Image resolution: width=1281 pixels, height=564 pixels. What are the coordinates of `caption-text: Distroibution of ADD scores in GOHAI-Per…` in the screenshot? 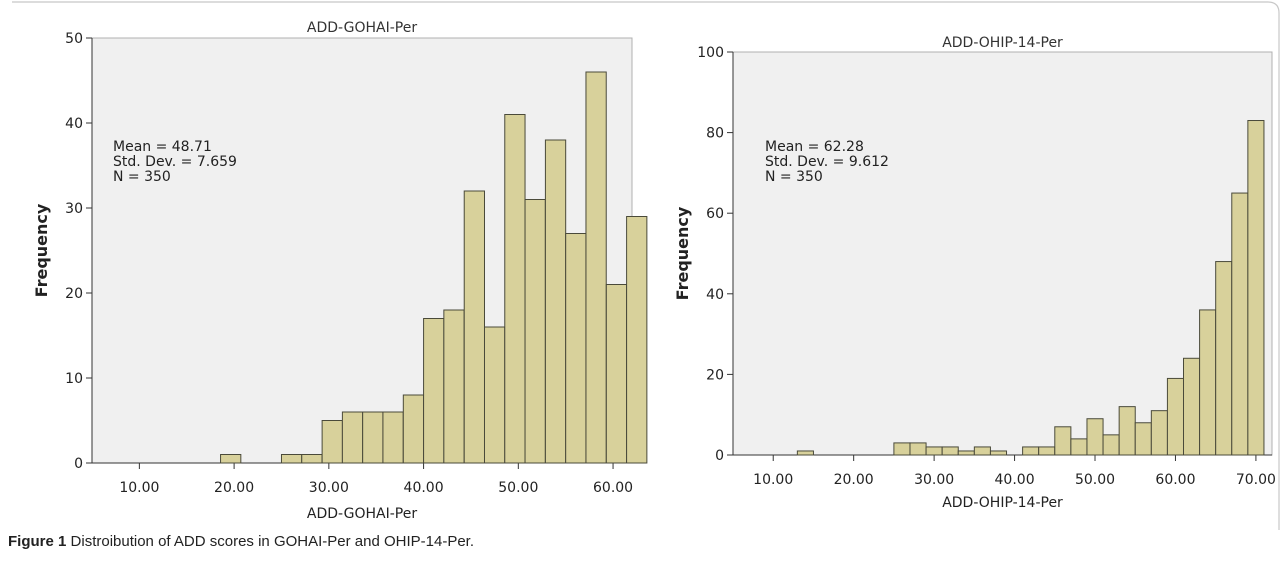 It's located at (272, 541).